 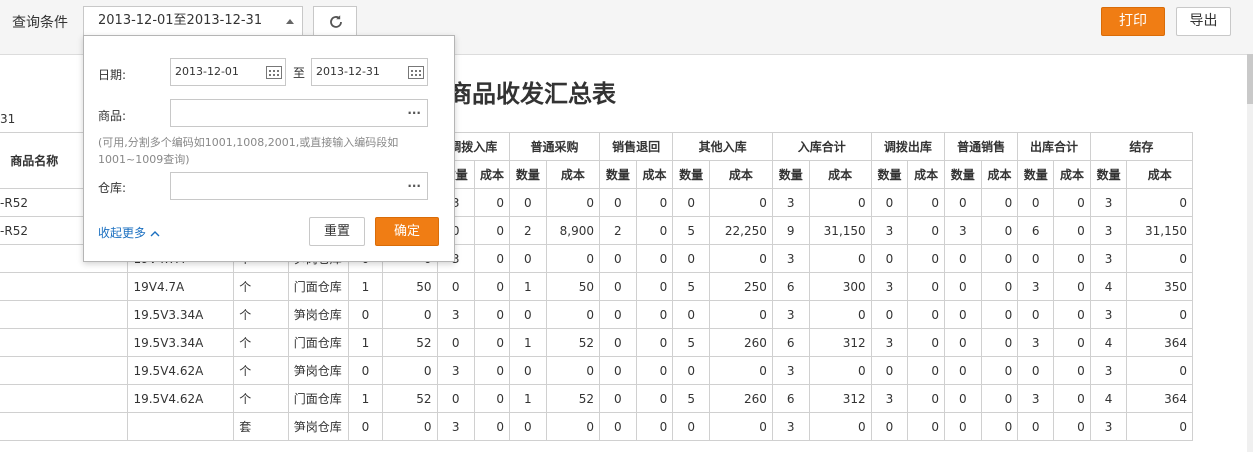 What do you see at coordinates (335, 21) in the screenshot?
I see `refresh-button` at bounding box center [335, 21].